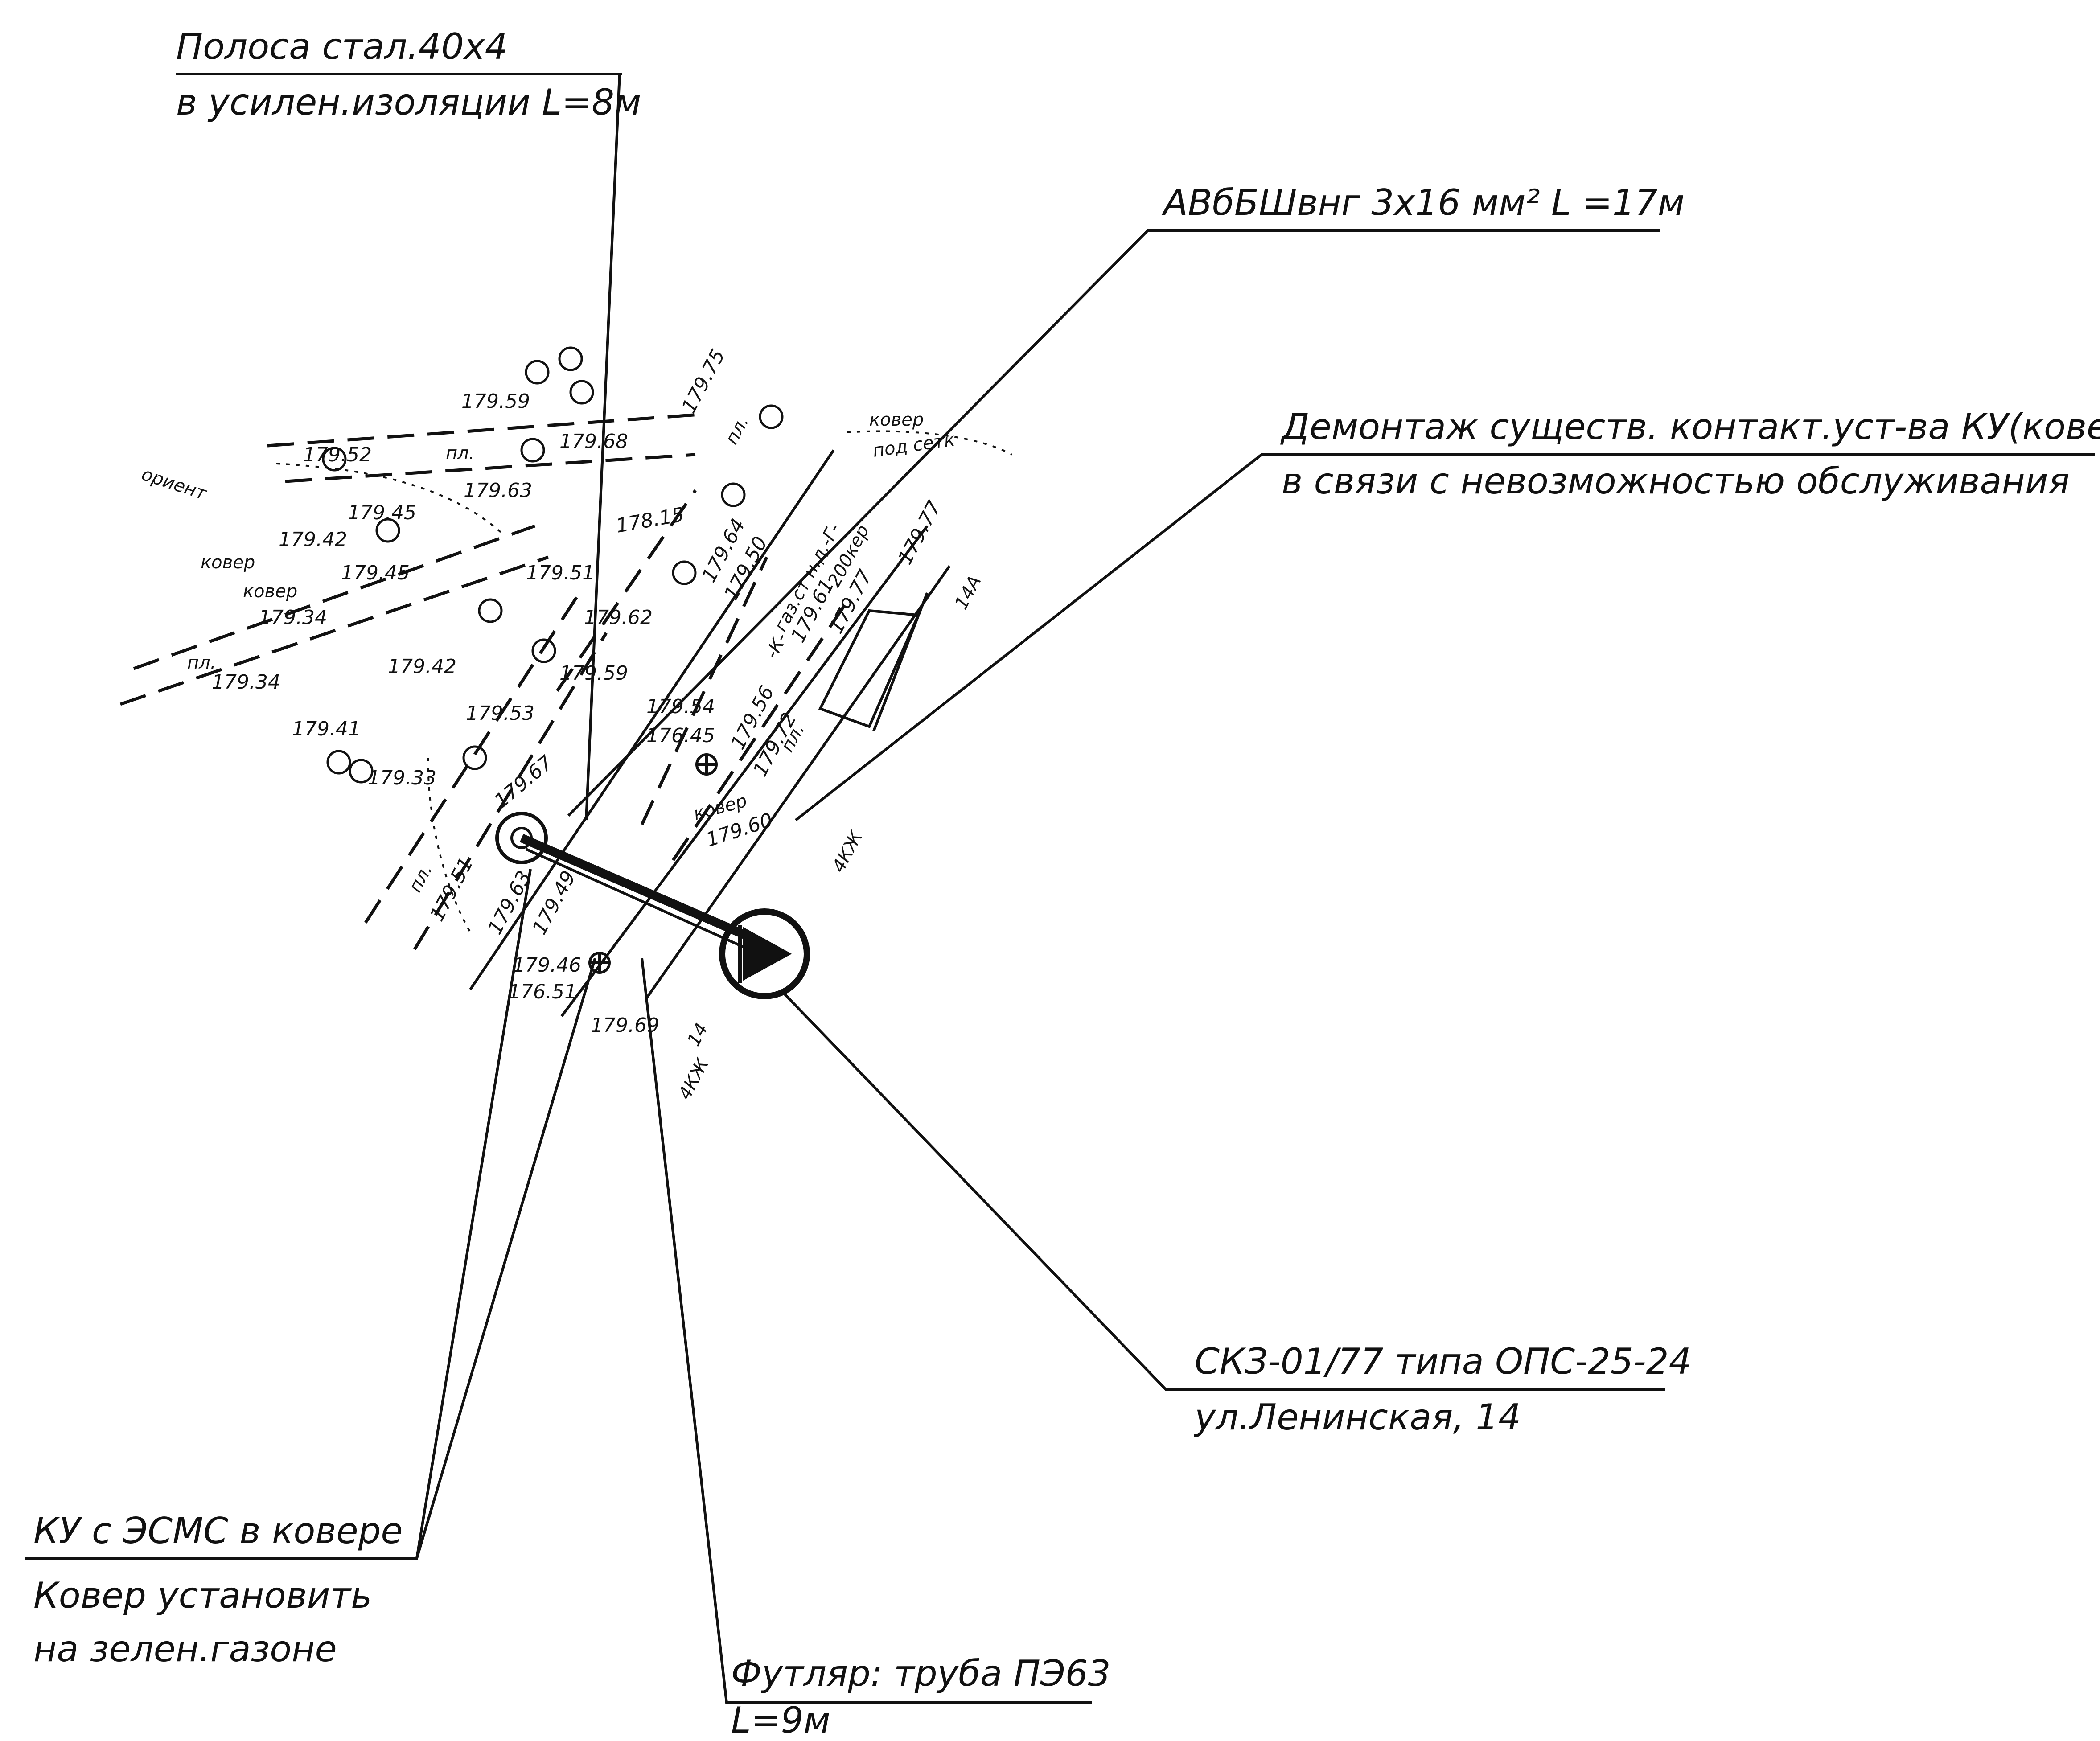 This screenshot has height=1741, width=2100. Describe the element at coordinates (408, 103) in the screenshot. I see `strip-annotation-line-2: в усилен.изоляции L=8м` at that location.